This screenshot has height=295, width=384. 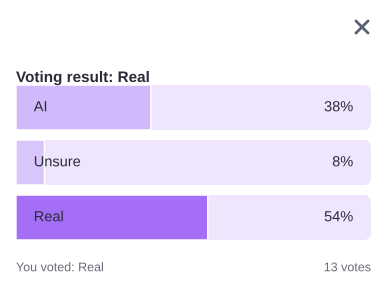 I want to click on data-label: 8%, so click(x=342, y=161).